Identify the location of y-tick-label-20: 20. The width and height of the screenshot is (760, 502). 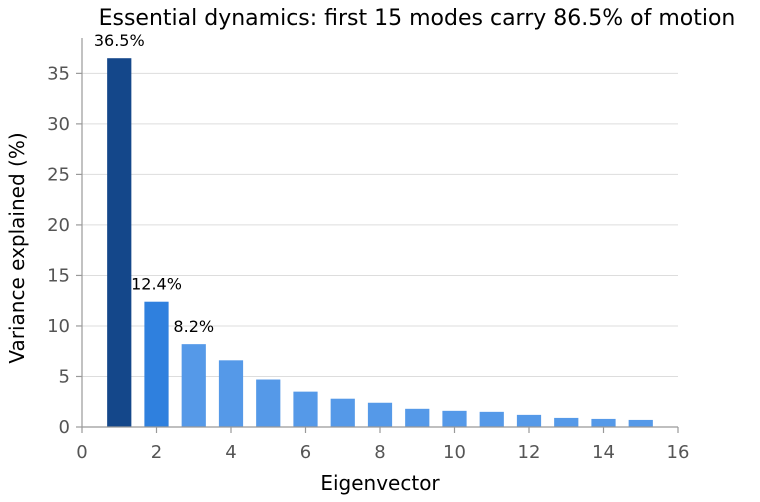
(58, 225).